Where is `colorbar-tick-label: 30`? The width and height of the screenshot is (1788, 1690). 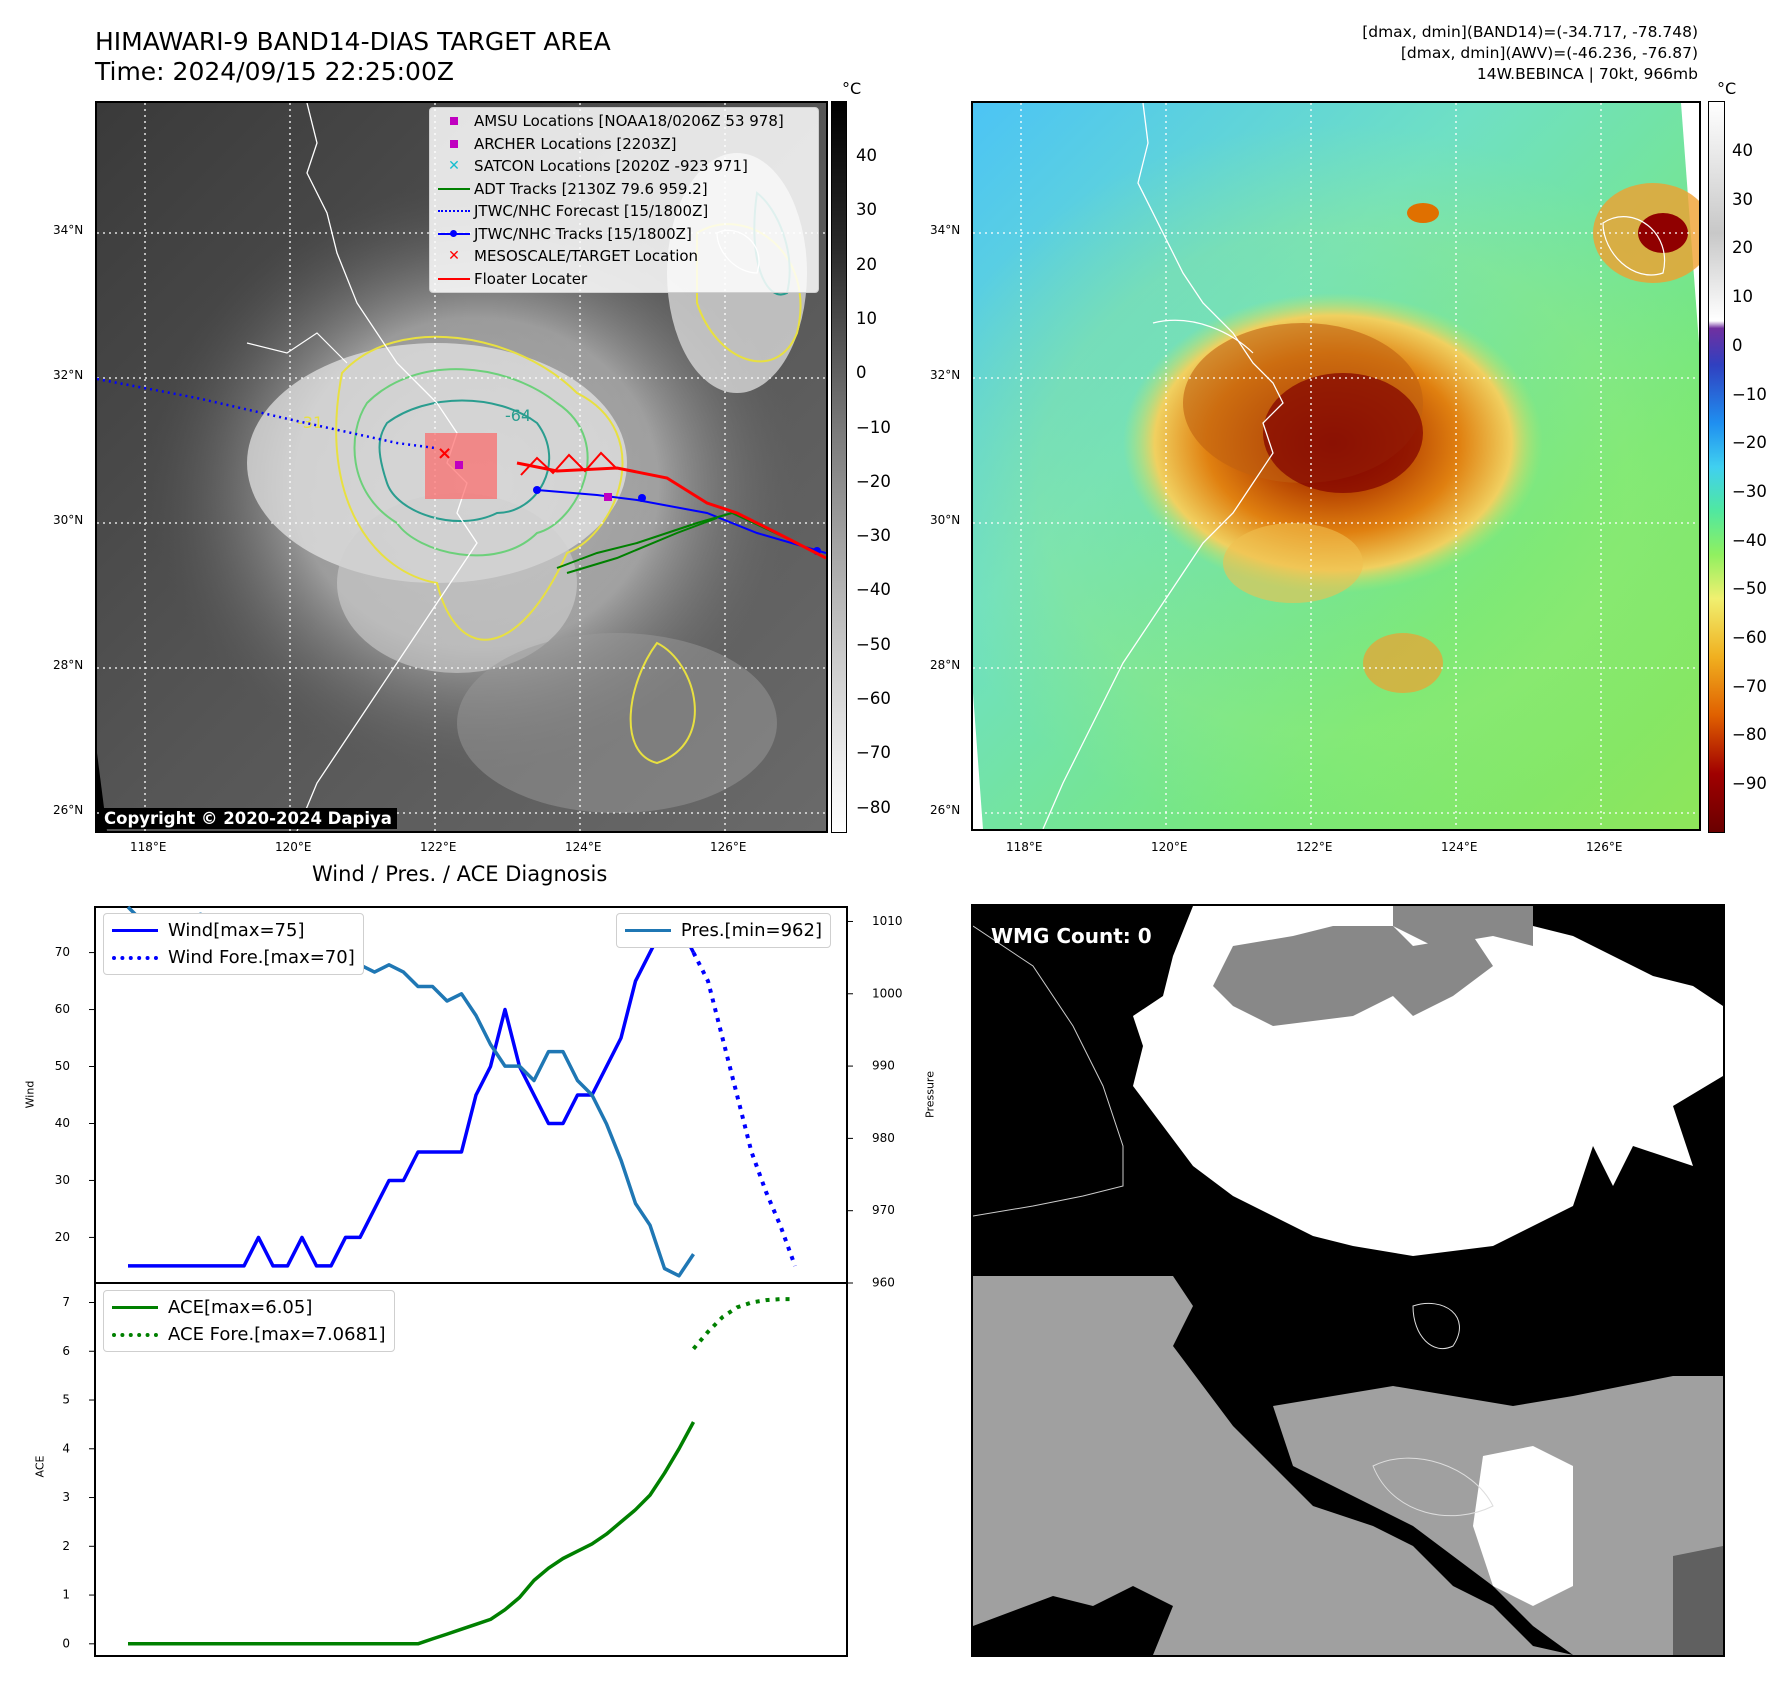 colorbar-tick-label: 30 is located at coordinates (866, 210).